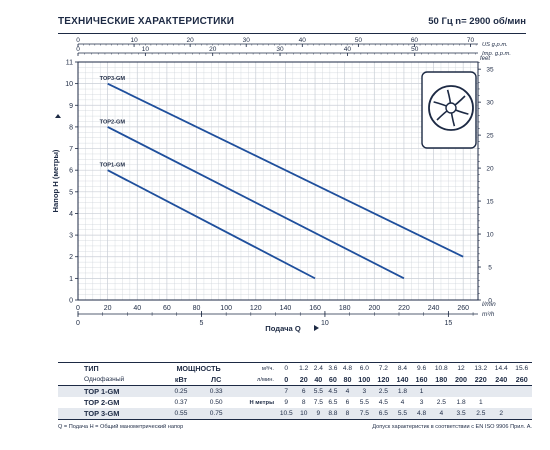 The height and width of the screenshot is (450, 550). I want to click on table-q-m3h: 14.4, so click(501, 368).